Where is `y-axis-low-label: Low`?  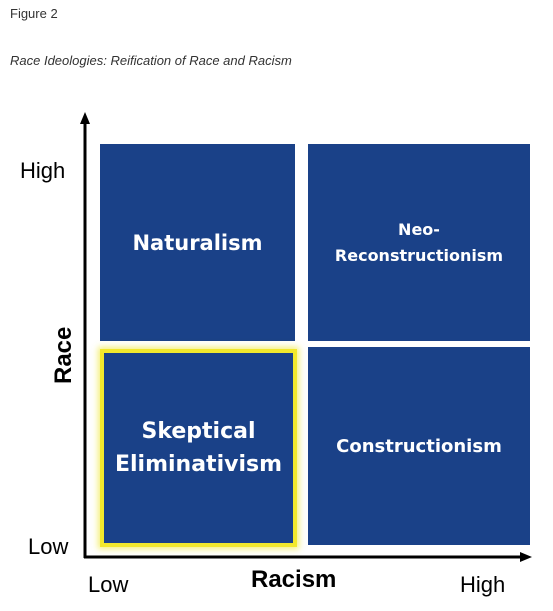
y-axis-low-label: Low is located at coordinates (48, 546).